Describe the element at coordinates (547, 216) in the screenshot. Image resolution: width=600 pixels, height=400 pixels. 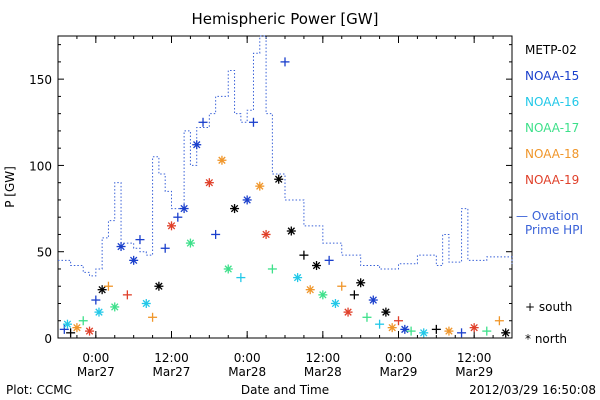
I see `legend-ovation-line1: — Ovation` at that location.